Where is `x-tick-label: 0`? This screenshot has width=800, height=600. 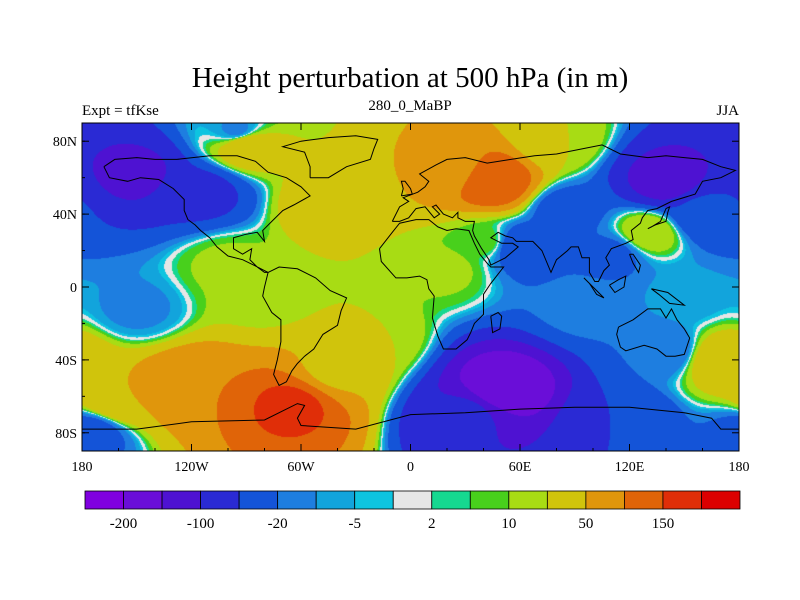 x-tick-label: 0 is located at coordinates (410, 467).